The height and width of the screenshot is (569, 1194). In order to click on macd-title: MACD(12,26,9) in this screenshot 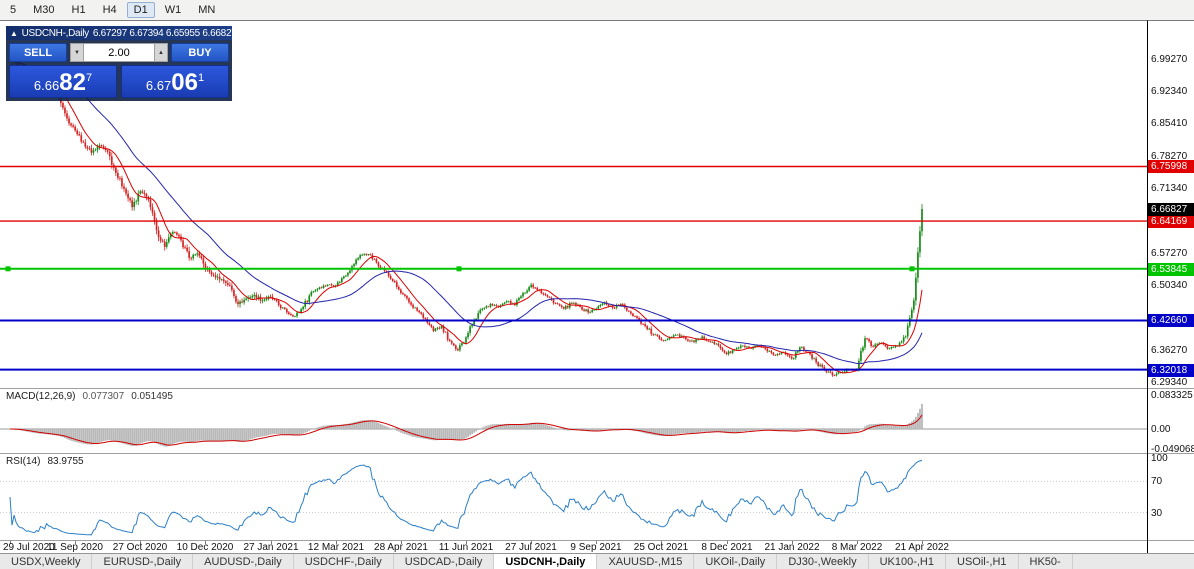, I will do `click(41, 396)`.